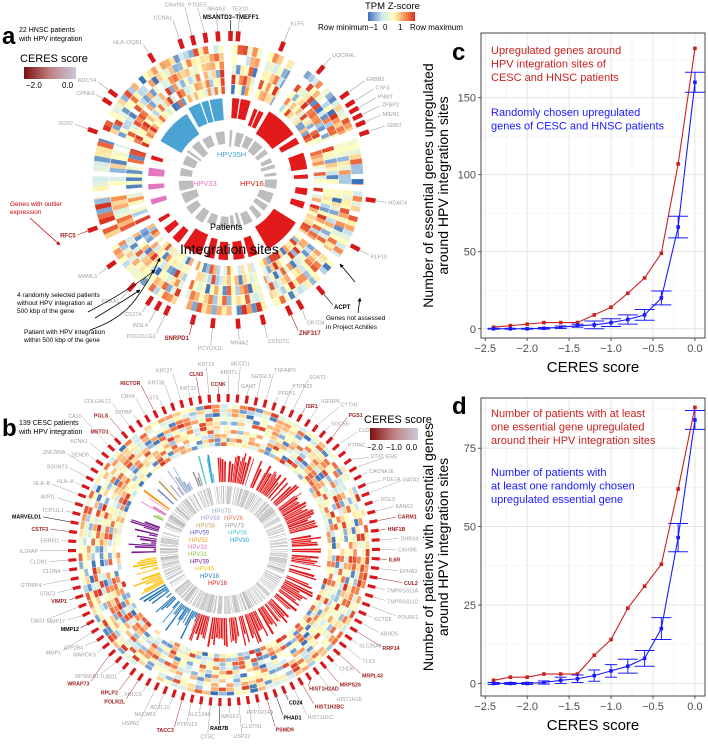 The image size is (708, 744). I want to click on x-tick-label: 0.0, so click(694, 349).